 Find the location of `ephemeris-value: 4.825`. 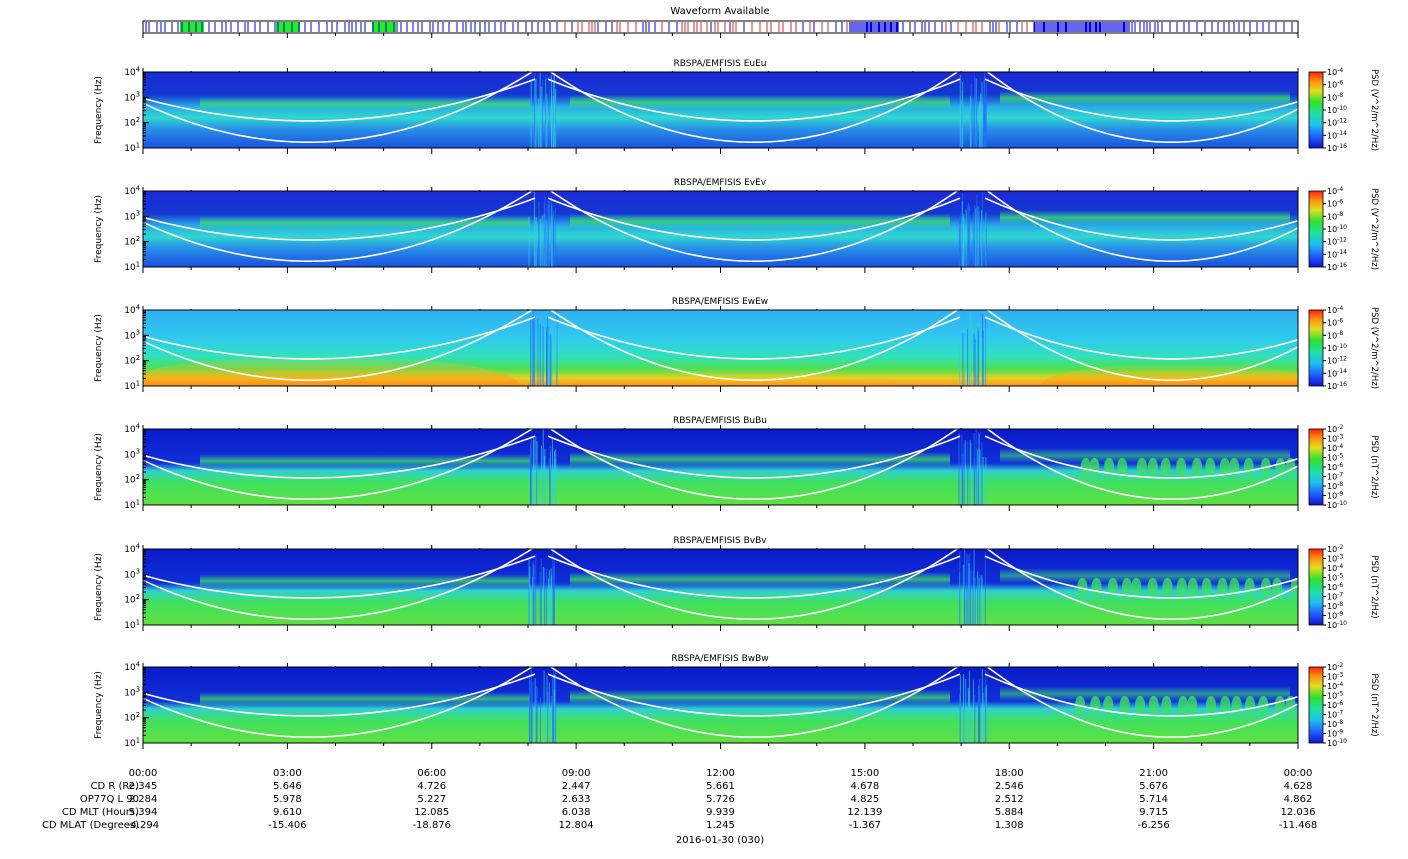

ephemeris-value: 4.825 is located at coordinates (865, 799).